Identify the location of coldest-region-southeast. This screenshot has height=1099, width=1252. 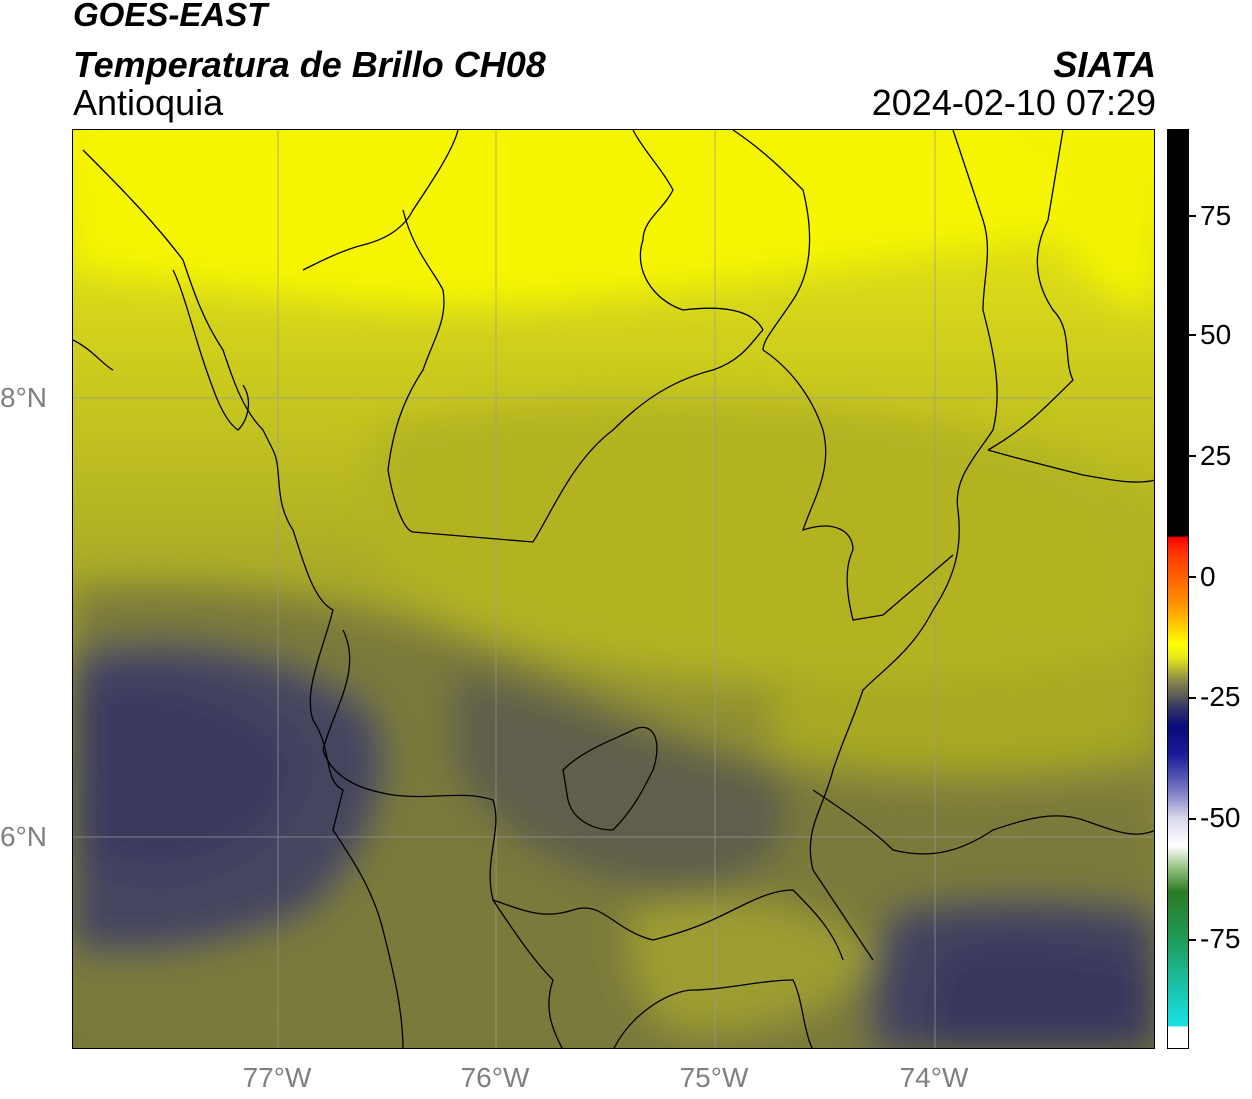
(1041, 997).